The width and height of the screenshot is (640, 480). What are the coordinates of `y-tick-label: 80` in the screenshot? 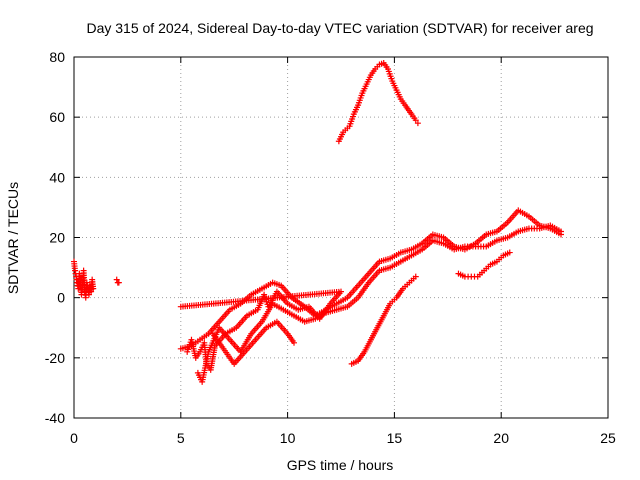 It's located at (57, 57).